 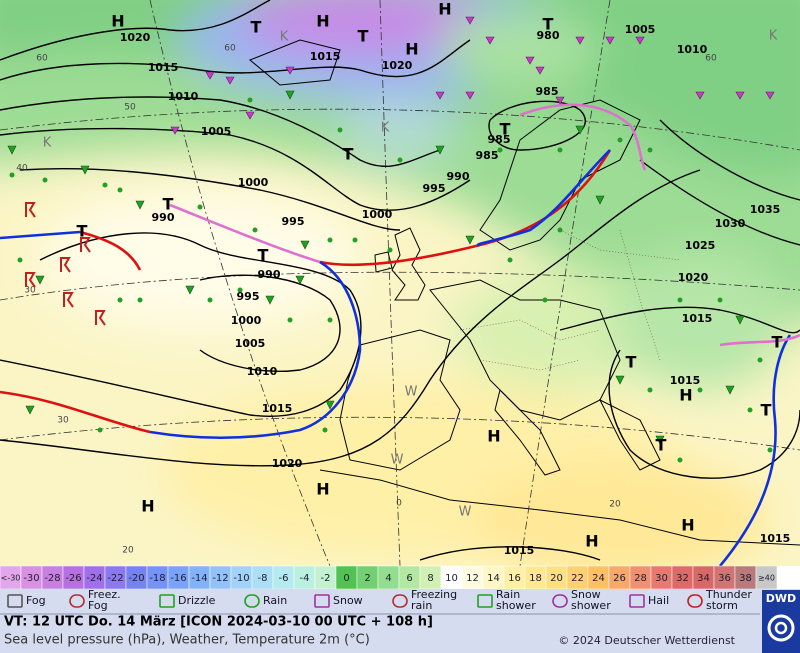 I want to click on borders, so click(x=570, y=300).